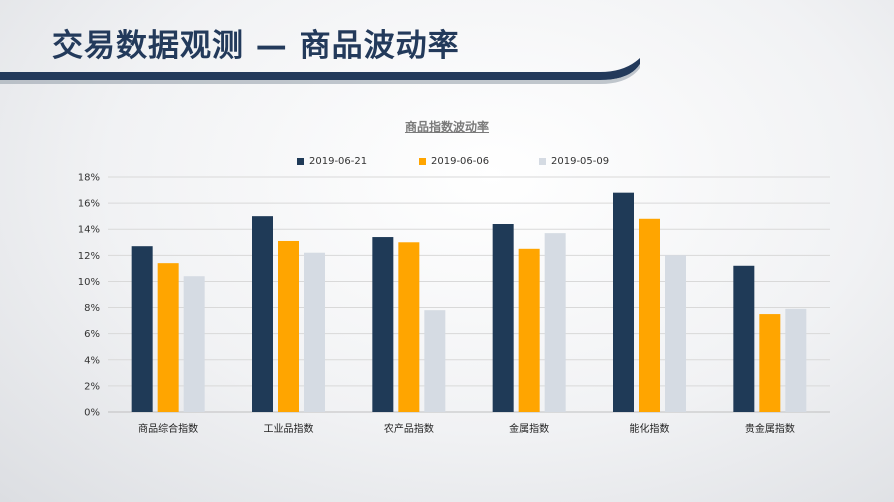  I want to click on legend-label-3: 2019-05-09, so click(580, 161).